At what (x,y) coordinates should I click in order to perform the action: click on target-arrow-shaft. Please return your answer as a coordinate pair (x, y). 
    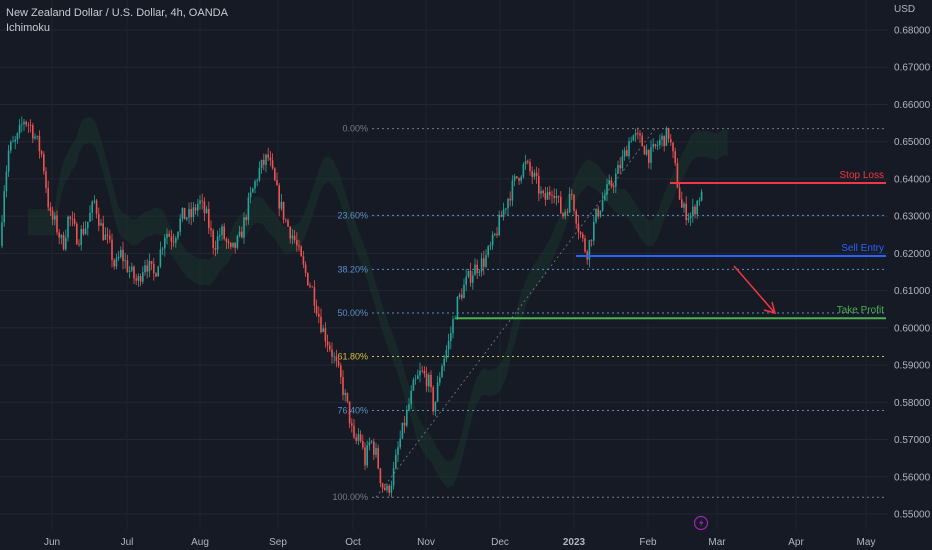
    Looking at the image, I should click on (754, 289).